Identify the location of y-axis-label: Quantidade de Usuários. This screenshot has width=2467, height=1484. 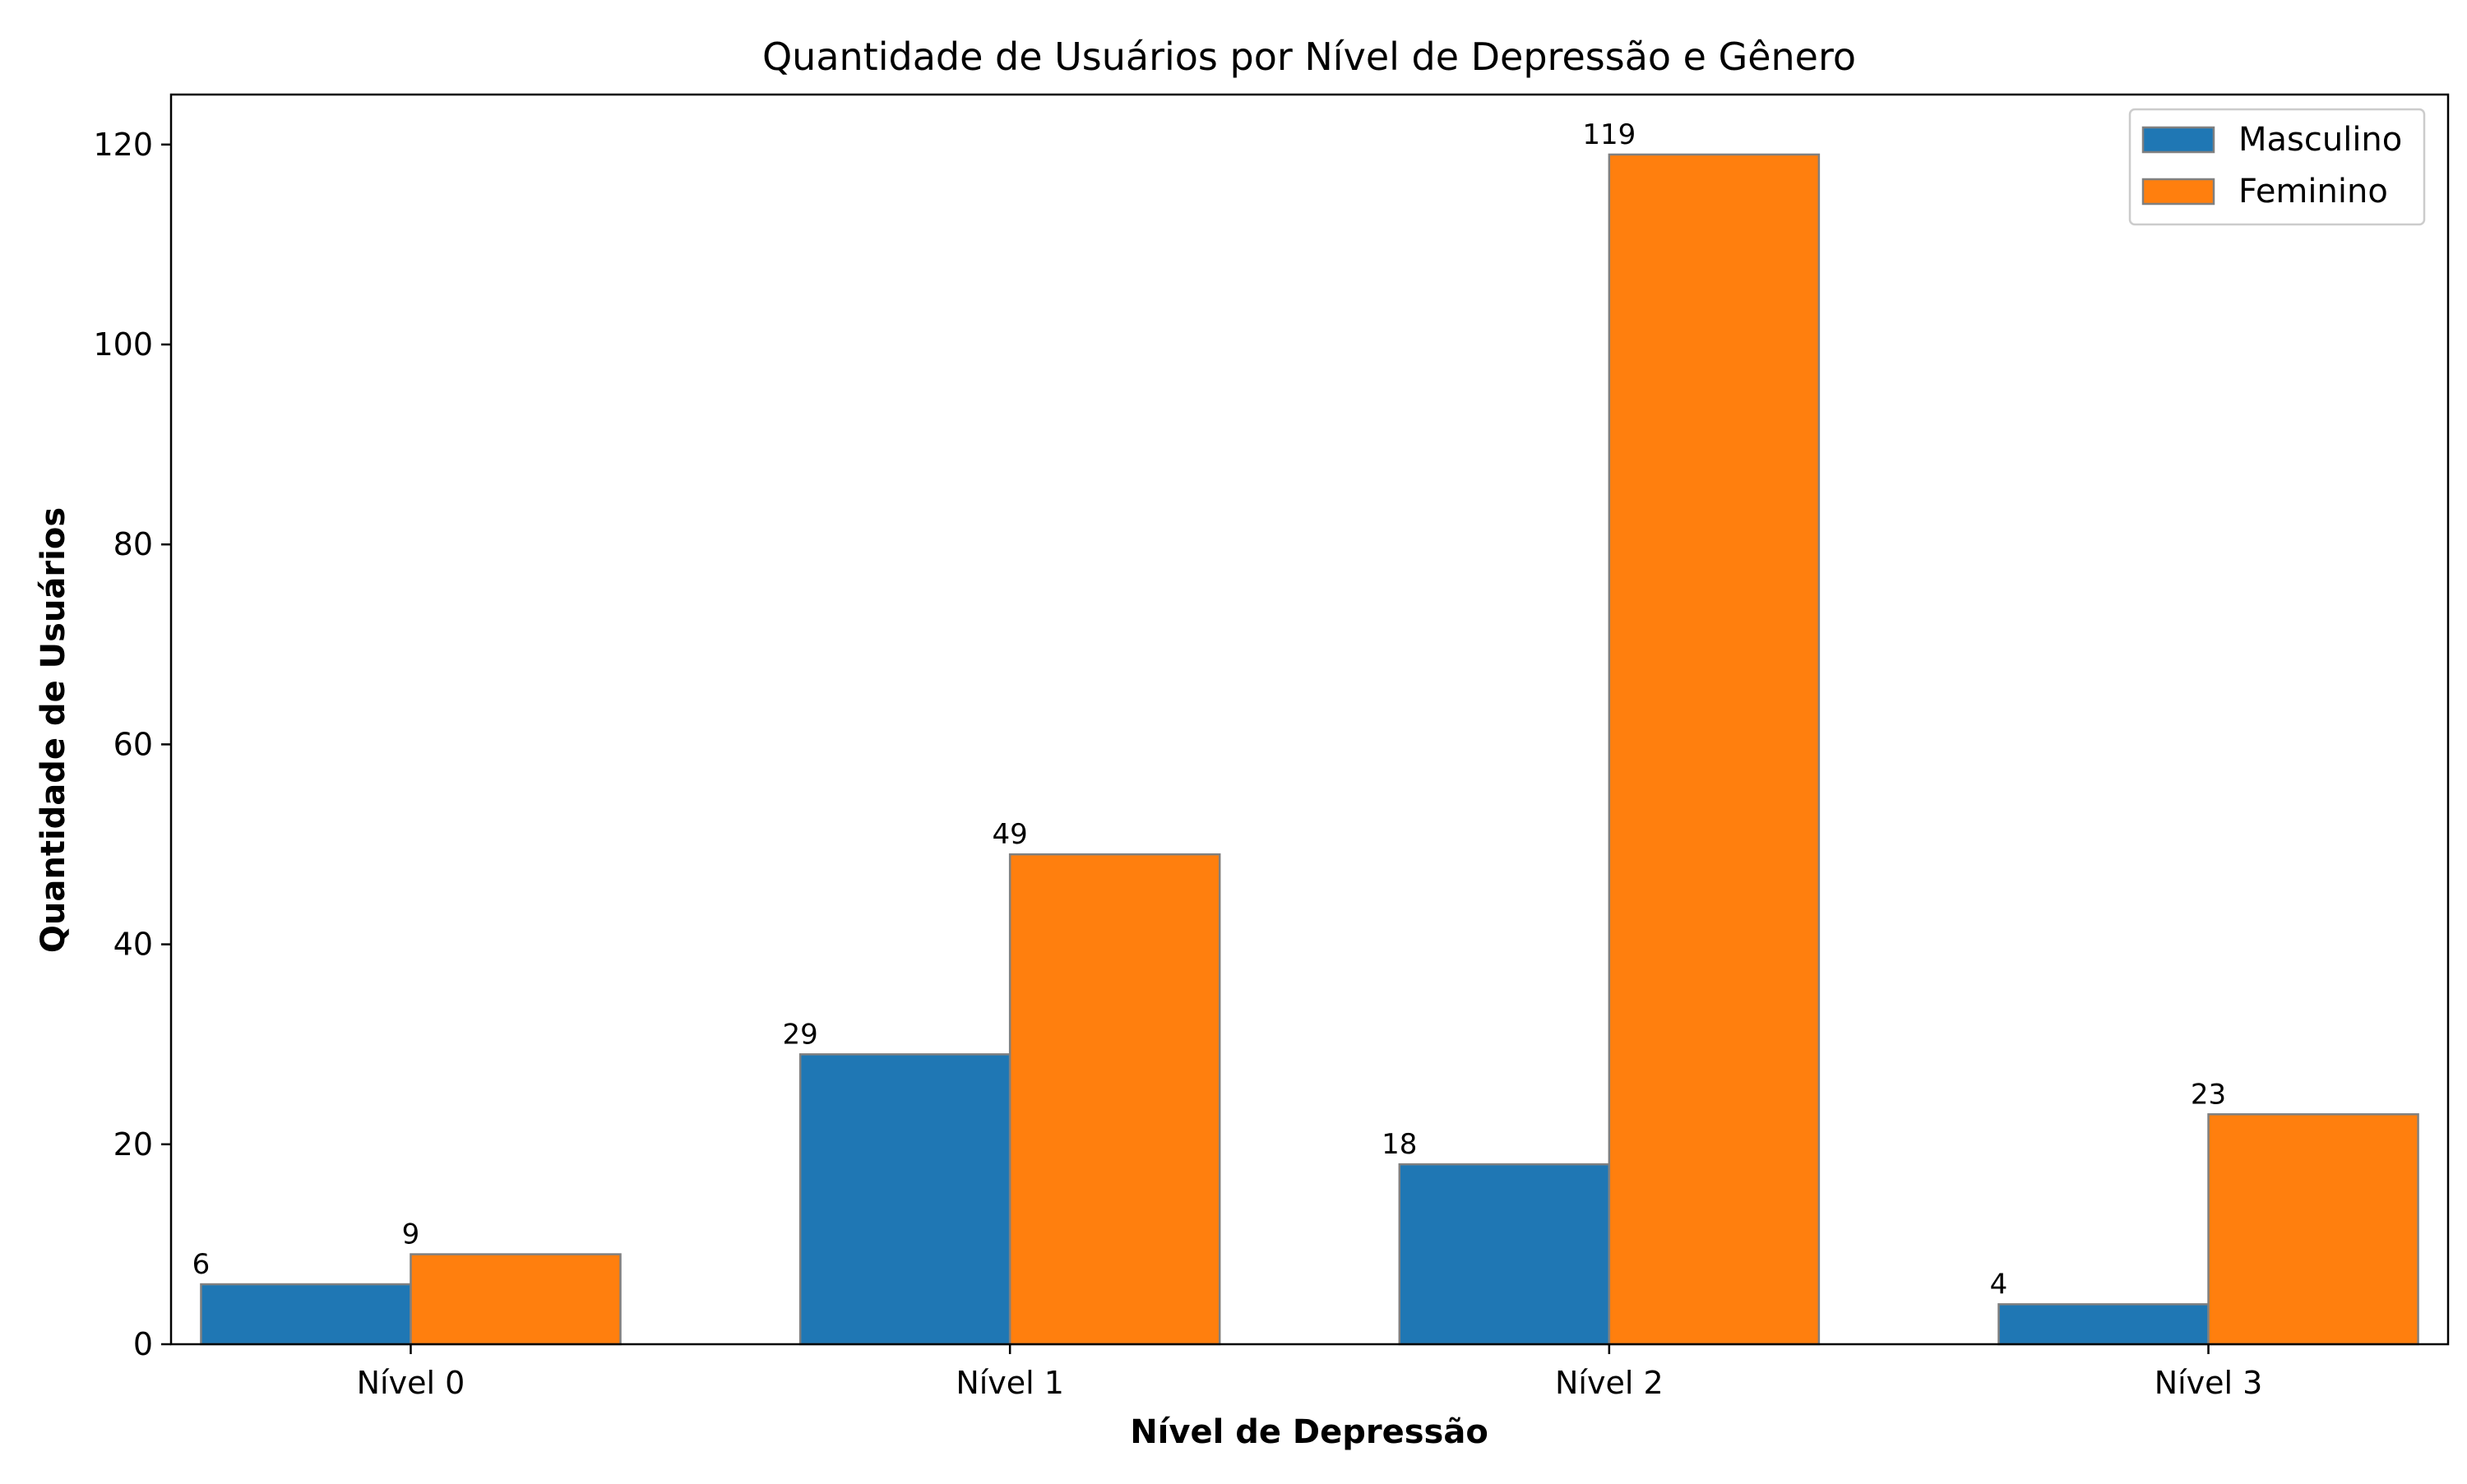
(54, 730).